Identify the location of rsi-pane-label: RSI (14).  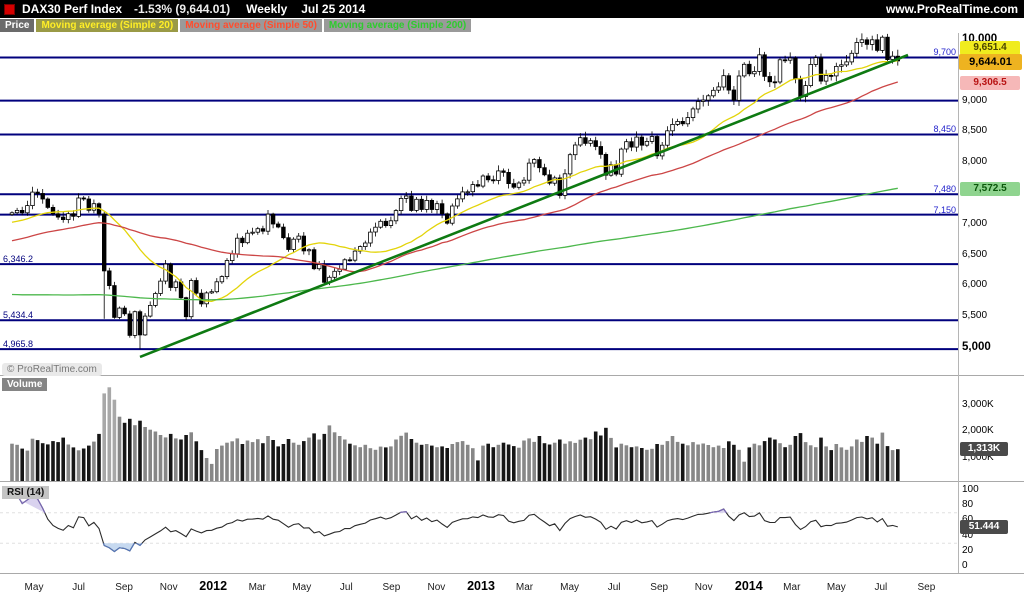
(26, 492).